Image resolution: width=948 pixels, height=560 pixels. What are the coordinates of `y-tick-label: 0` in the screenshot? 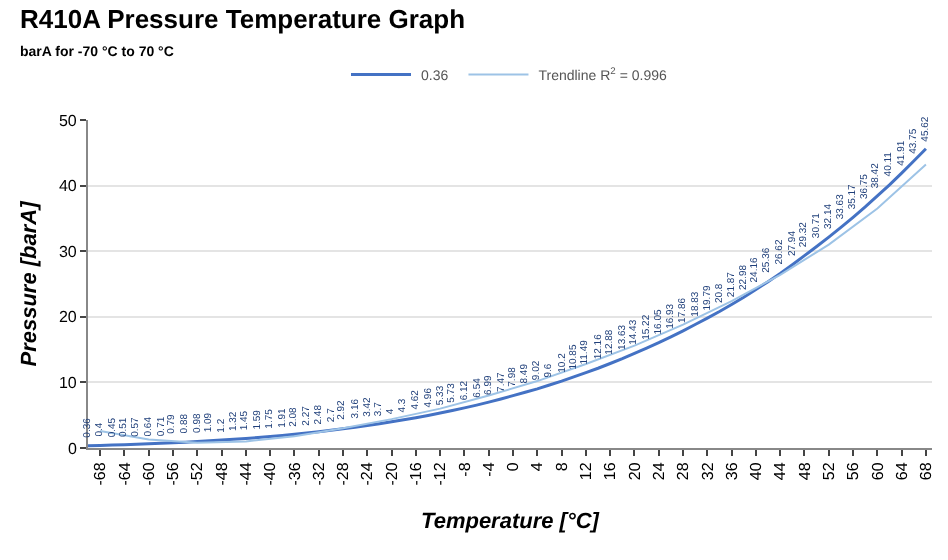 It's located at (72, 448).